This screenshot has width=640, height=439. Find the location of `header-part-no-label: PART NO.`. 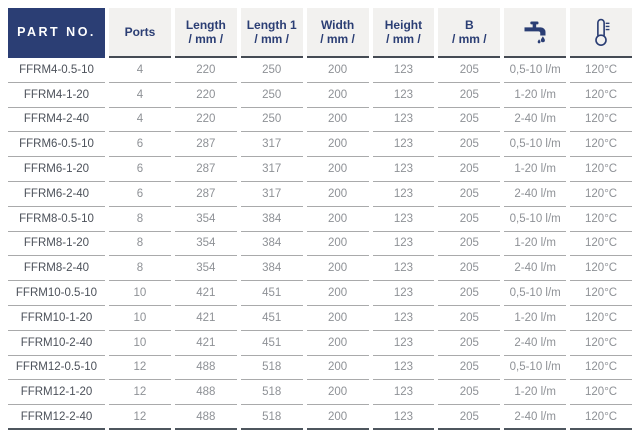

header-part-no-label: PART NO. is located at coordinates (56, 31).